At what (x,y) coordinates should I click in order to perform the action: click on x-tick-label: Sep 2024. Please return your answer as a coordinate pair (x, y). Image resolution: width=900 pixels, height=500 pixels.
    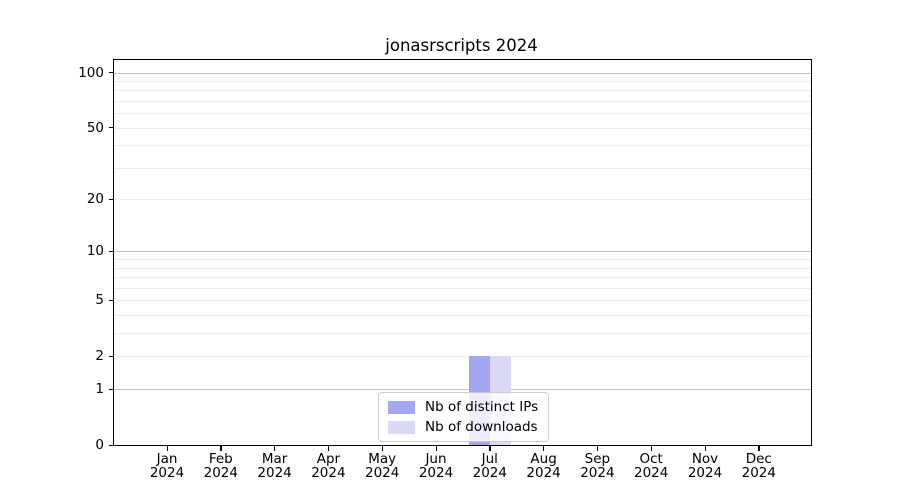
    Looking at the image, I should click on (597, 466).